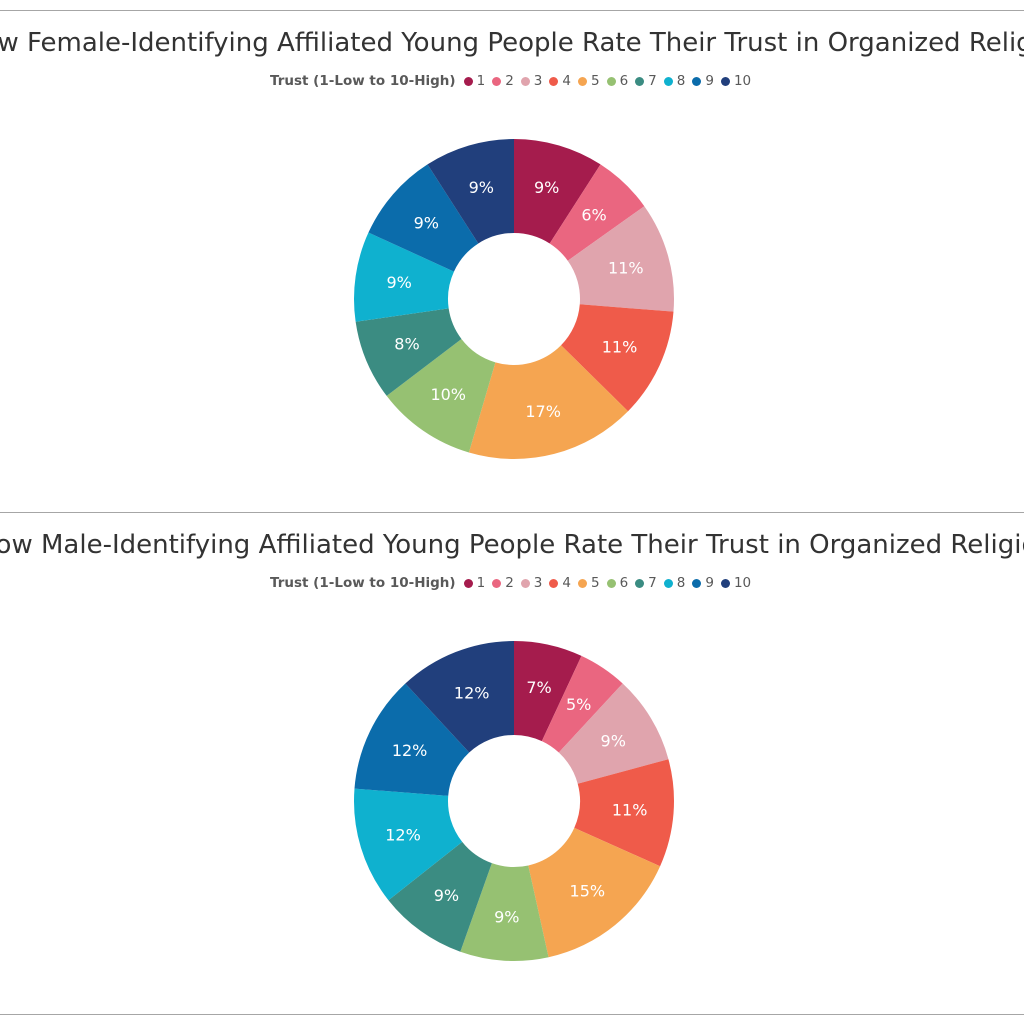 The height and width of the screenshot is (1024, 1024). What do you see at coordinates (448, 394) in the screenshot?
I see `data-label-6: 10%` at bounding box center [448, 394].